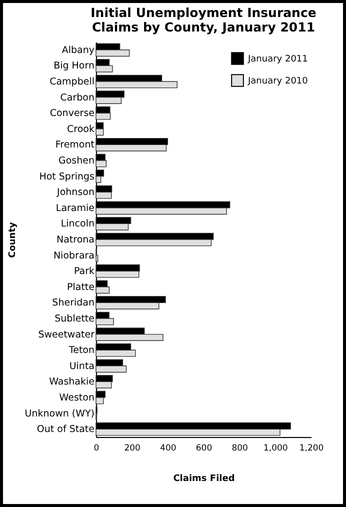  Describe the element at coordinates (97, 449) in the screenshot. I see `x-tick-label: 0` at that location.